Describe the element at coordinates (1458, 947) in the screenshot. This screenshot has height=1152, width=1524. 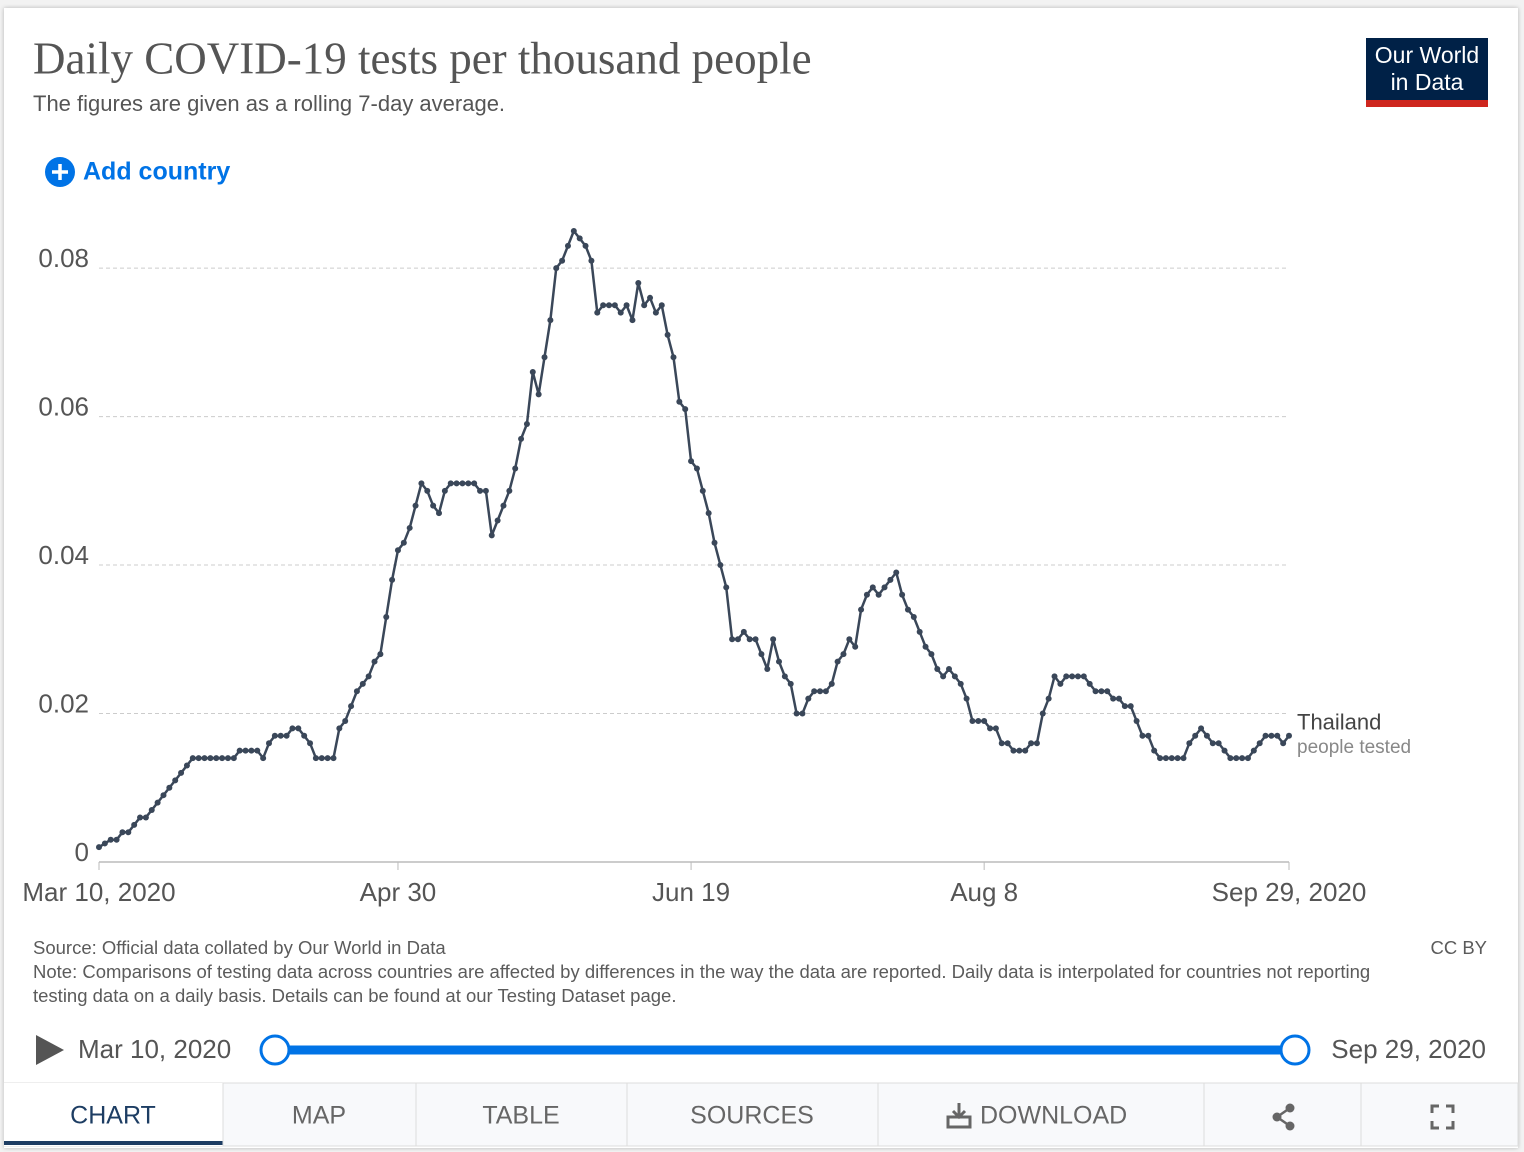
I see `license: CC BY` at that location.